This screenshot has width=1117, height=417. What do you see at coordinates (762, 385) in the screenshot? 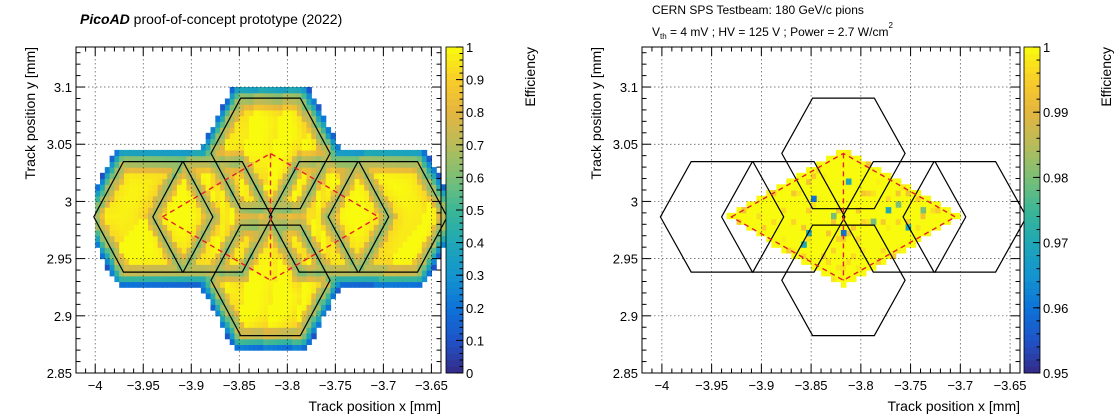
I see `right-x-tick-label: −3.9` at bounding box center [762, 385].